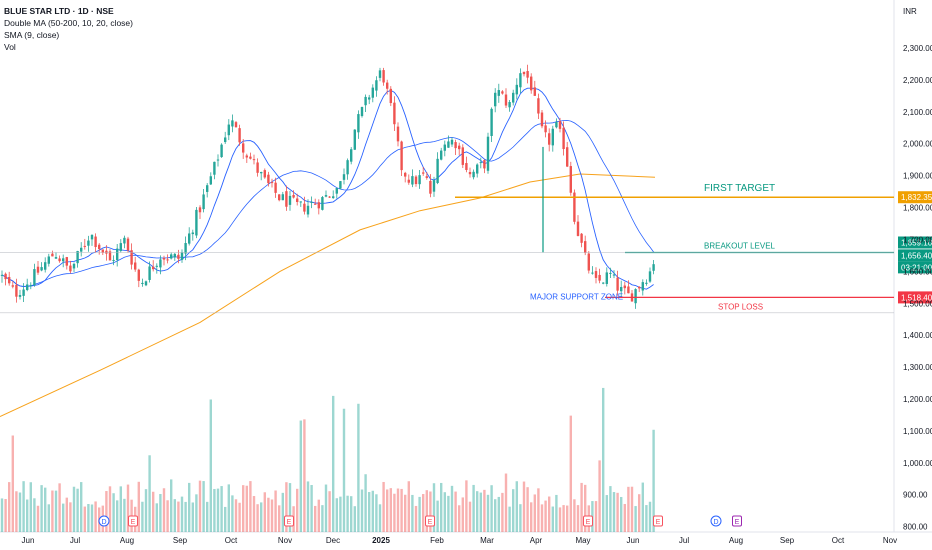  I want to click on x-tick-label: Dec, so click(333, 540).